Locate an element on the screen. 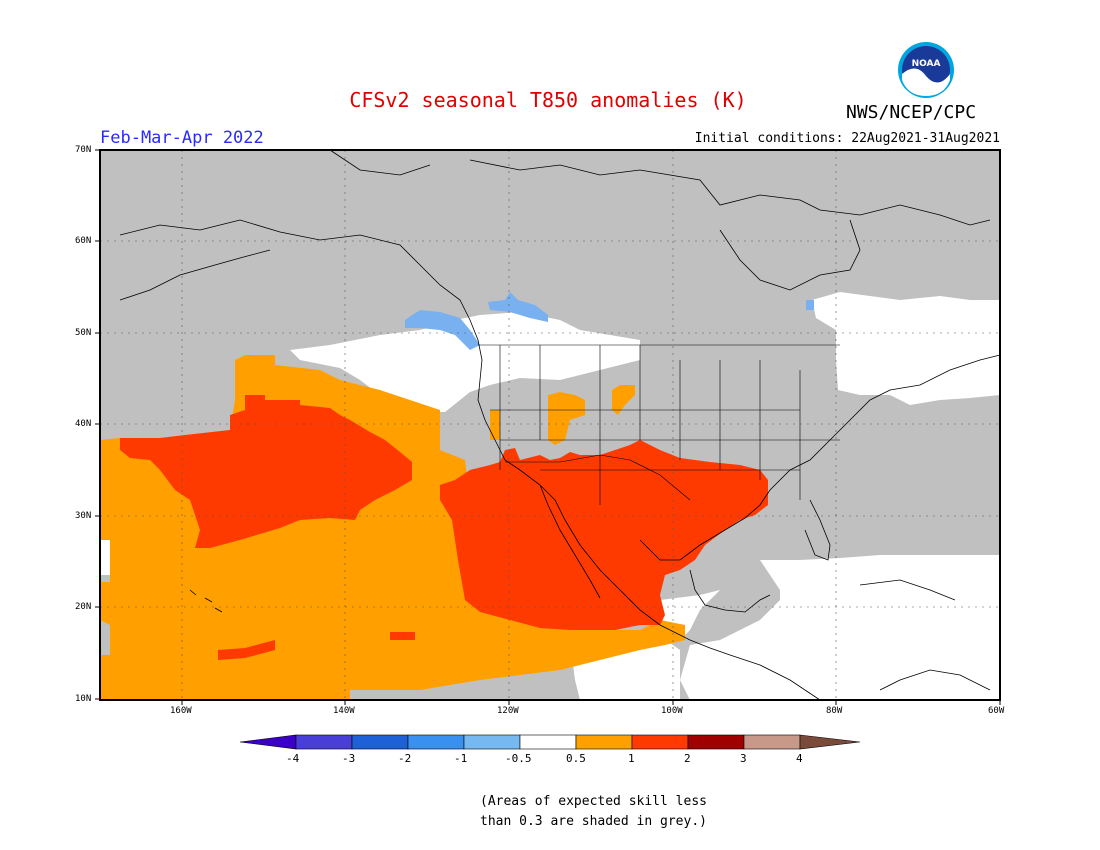 Image resolution: width=1100 pixels, height=850 pixels. orange-anomaly-nevada is located at coordinates (495, 425).